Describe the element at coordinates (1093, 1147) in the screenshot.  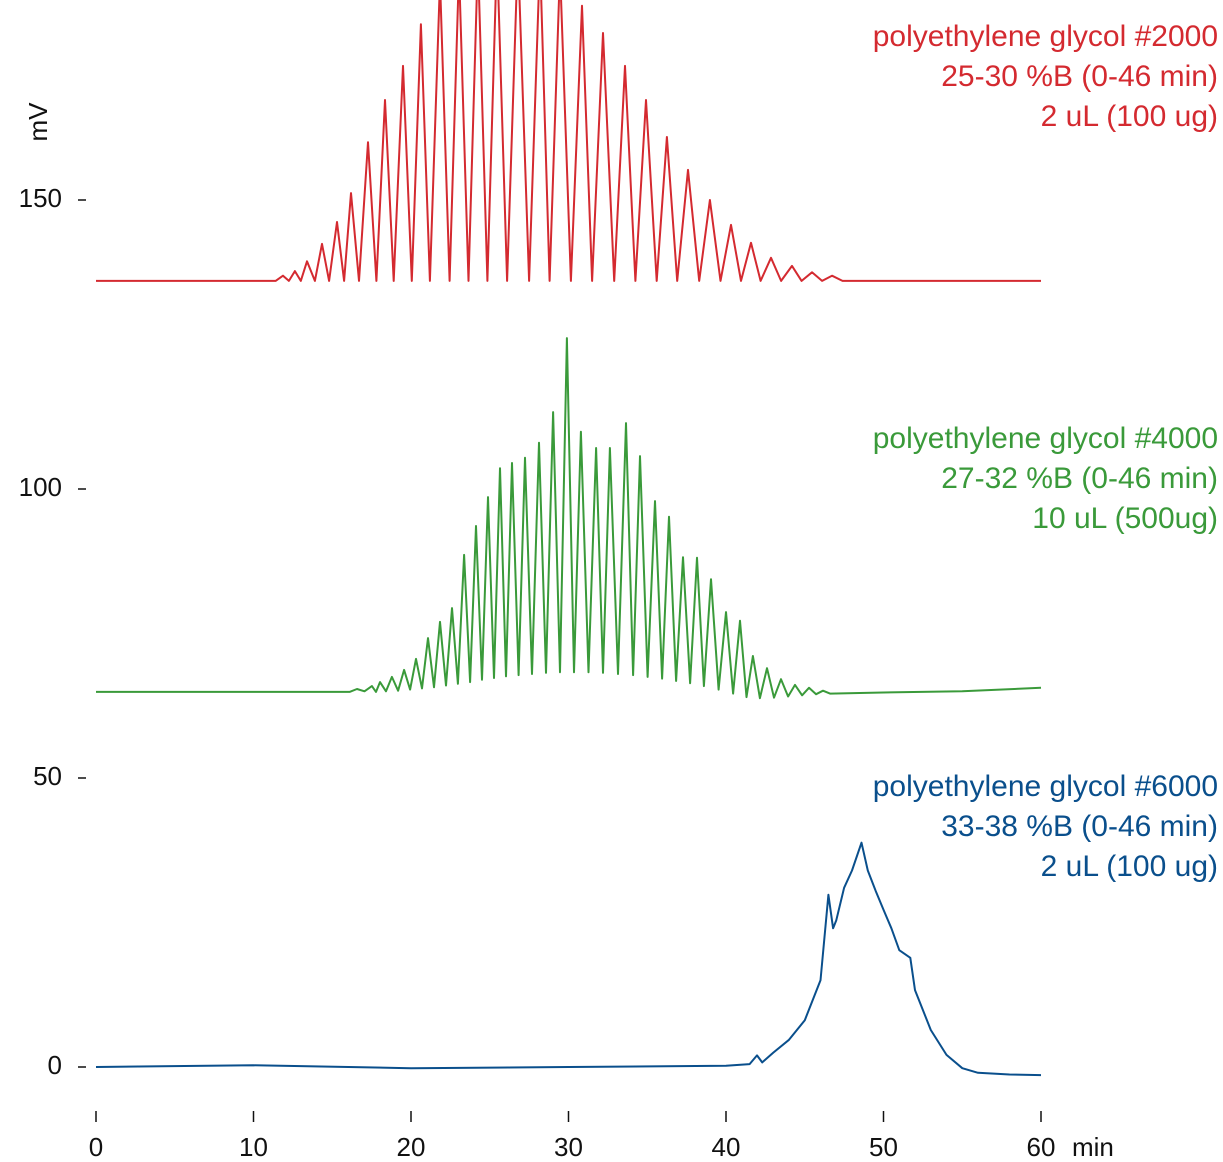
I see `x-axis-label: min` at that location.